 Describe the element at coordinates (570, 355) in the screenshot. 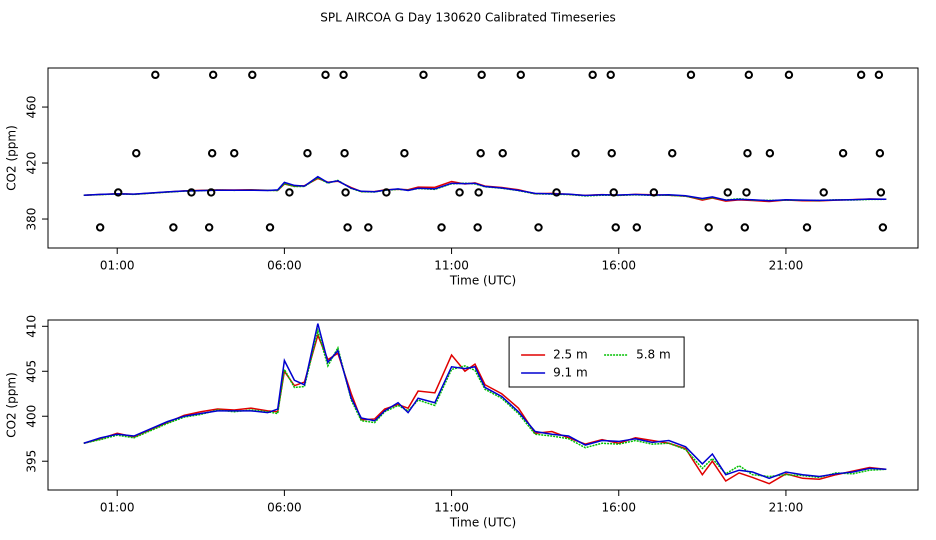

I see `legend-label: 2.5 m` at that location.